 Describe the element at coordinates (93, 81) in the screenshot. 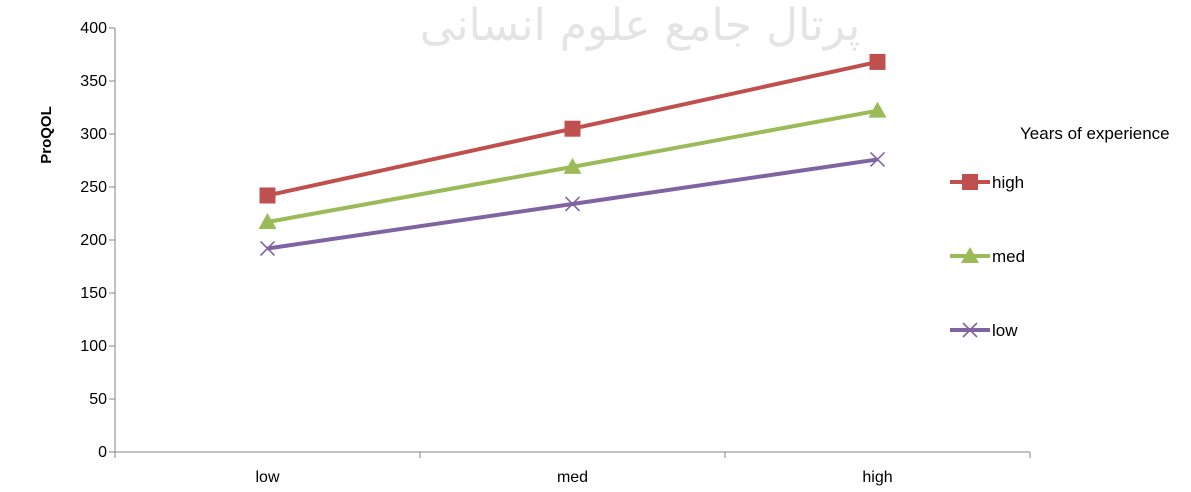

I see `y-tick-label: 350` at that location.